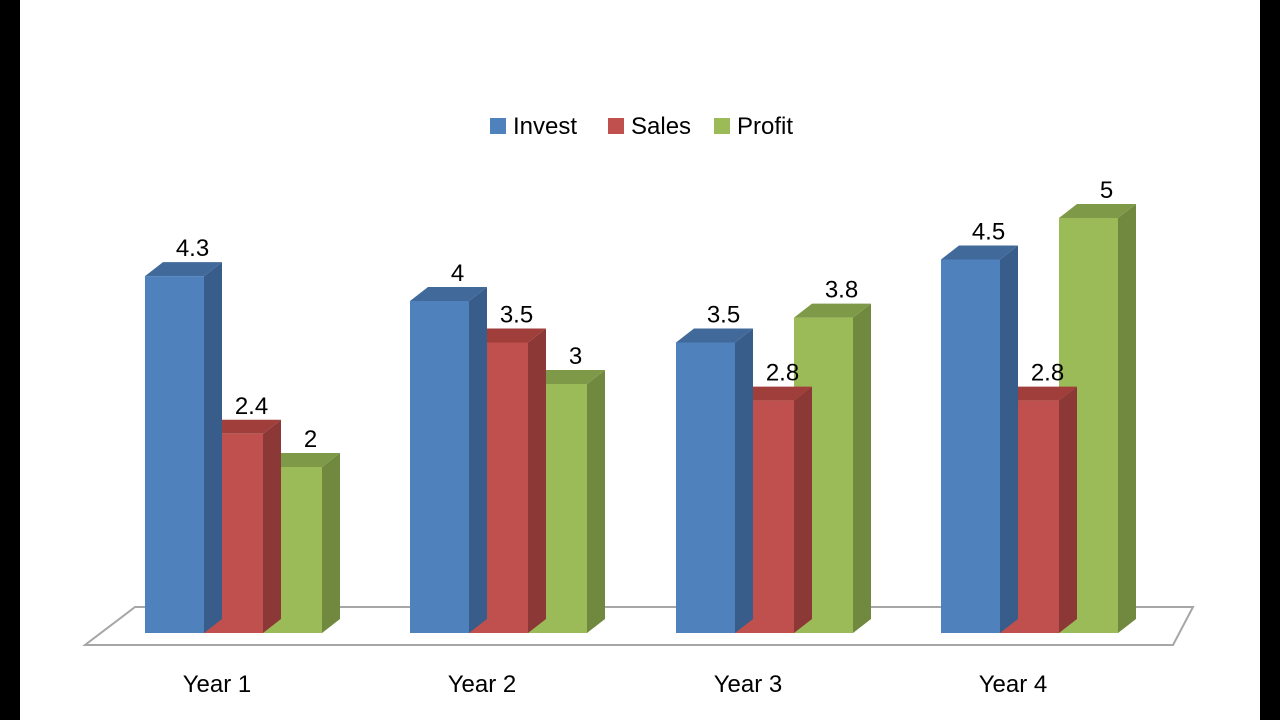  I want to click on x-tick-label: Year 2, so click(482, 684).